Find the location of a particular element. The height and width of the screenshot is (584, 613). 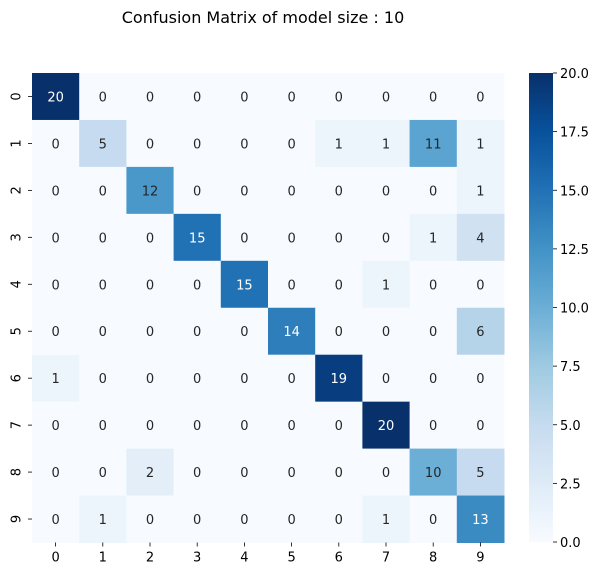

x-tick-label: 9 is located at coordinates (480, 558).